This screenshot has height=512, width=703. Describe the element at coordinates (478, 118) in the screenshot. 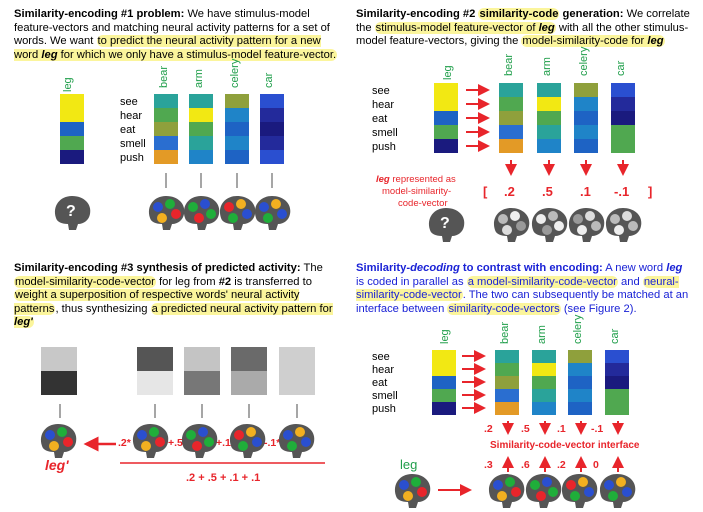

I see `p2-row-arrows` at that location.